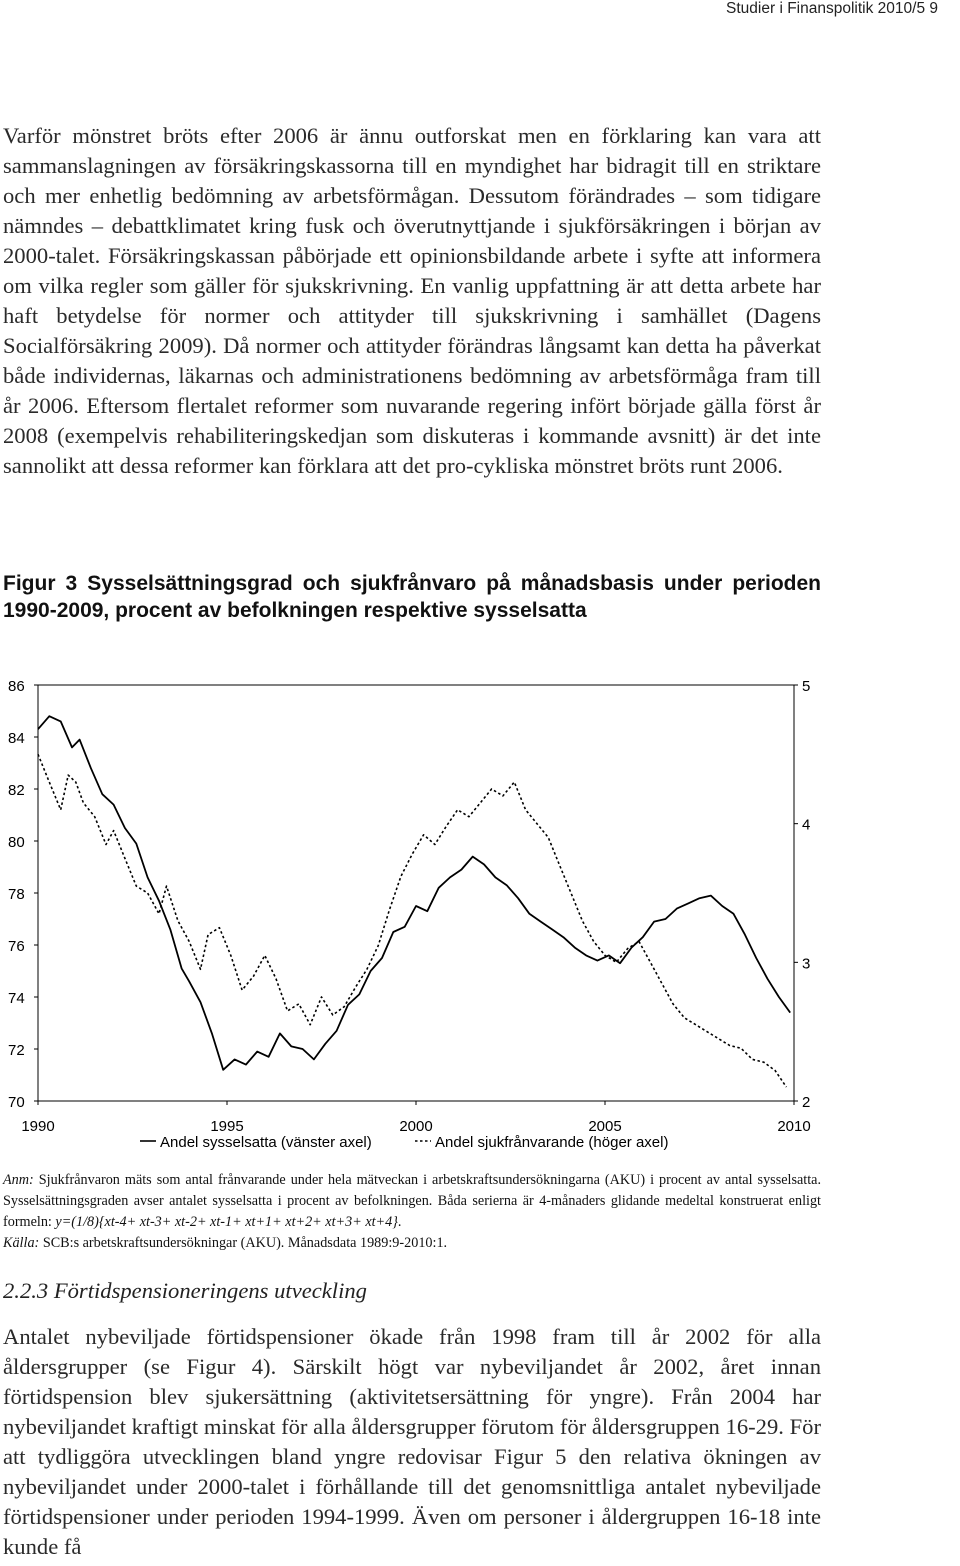 The image size is (960, 1566). What do you see at coordinates (16, 1050) in the screenshot?
I see `left-tick-label: 72` at bounding box center [16, 1050].